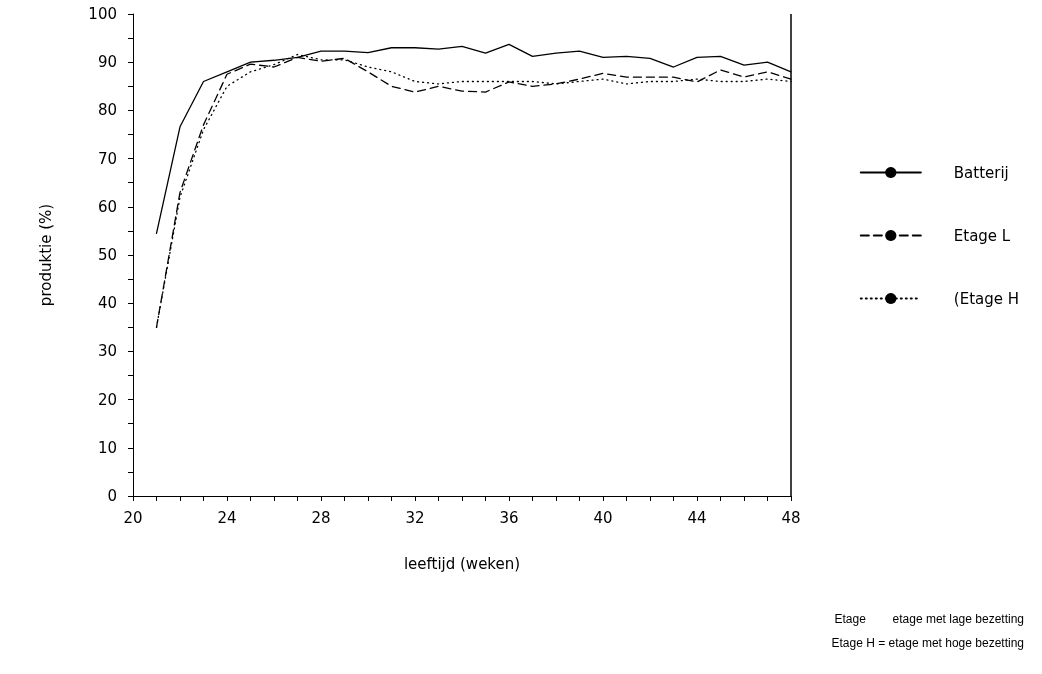 Image resolution: width=1042 pixels, height=674 pixels. Describe the element at coordinates (986, 298) in the screenshot. I see `legend-label: (Etage H` at that location.